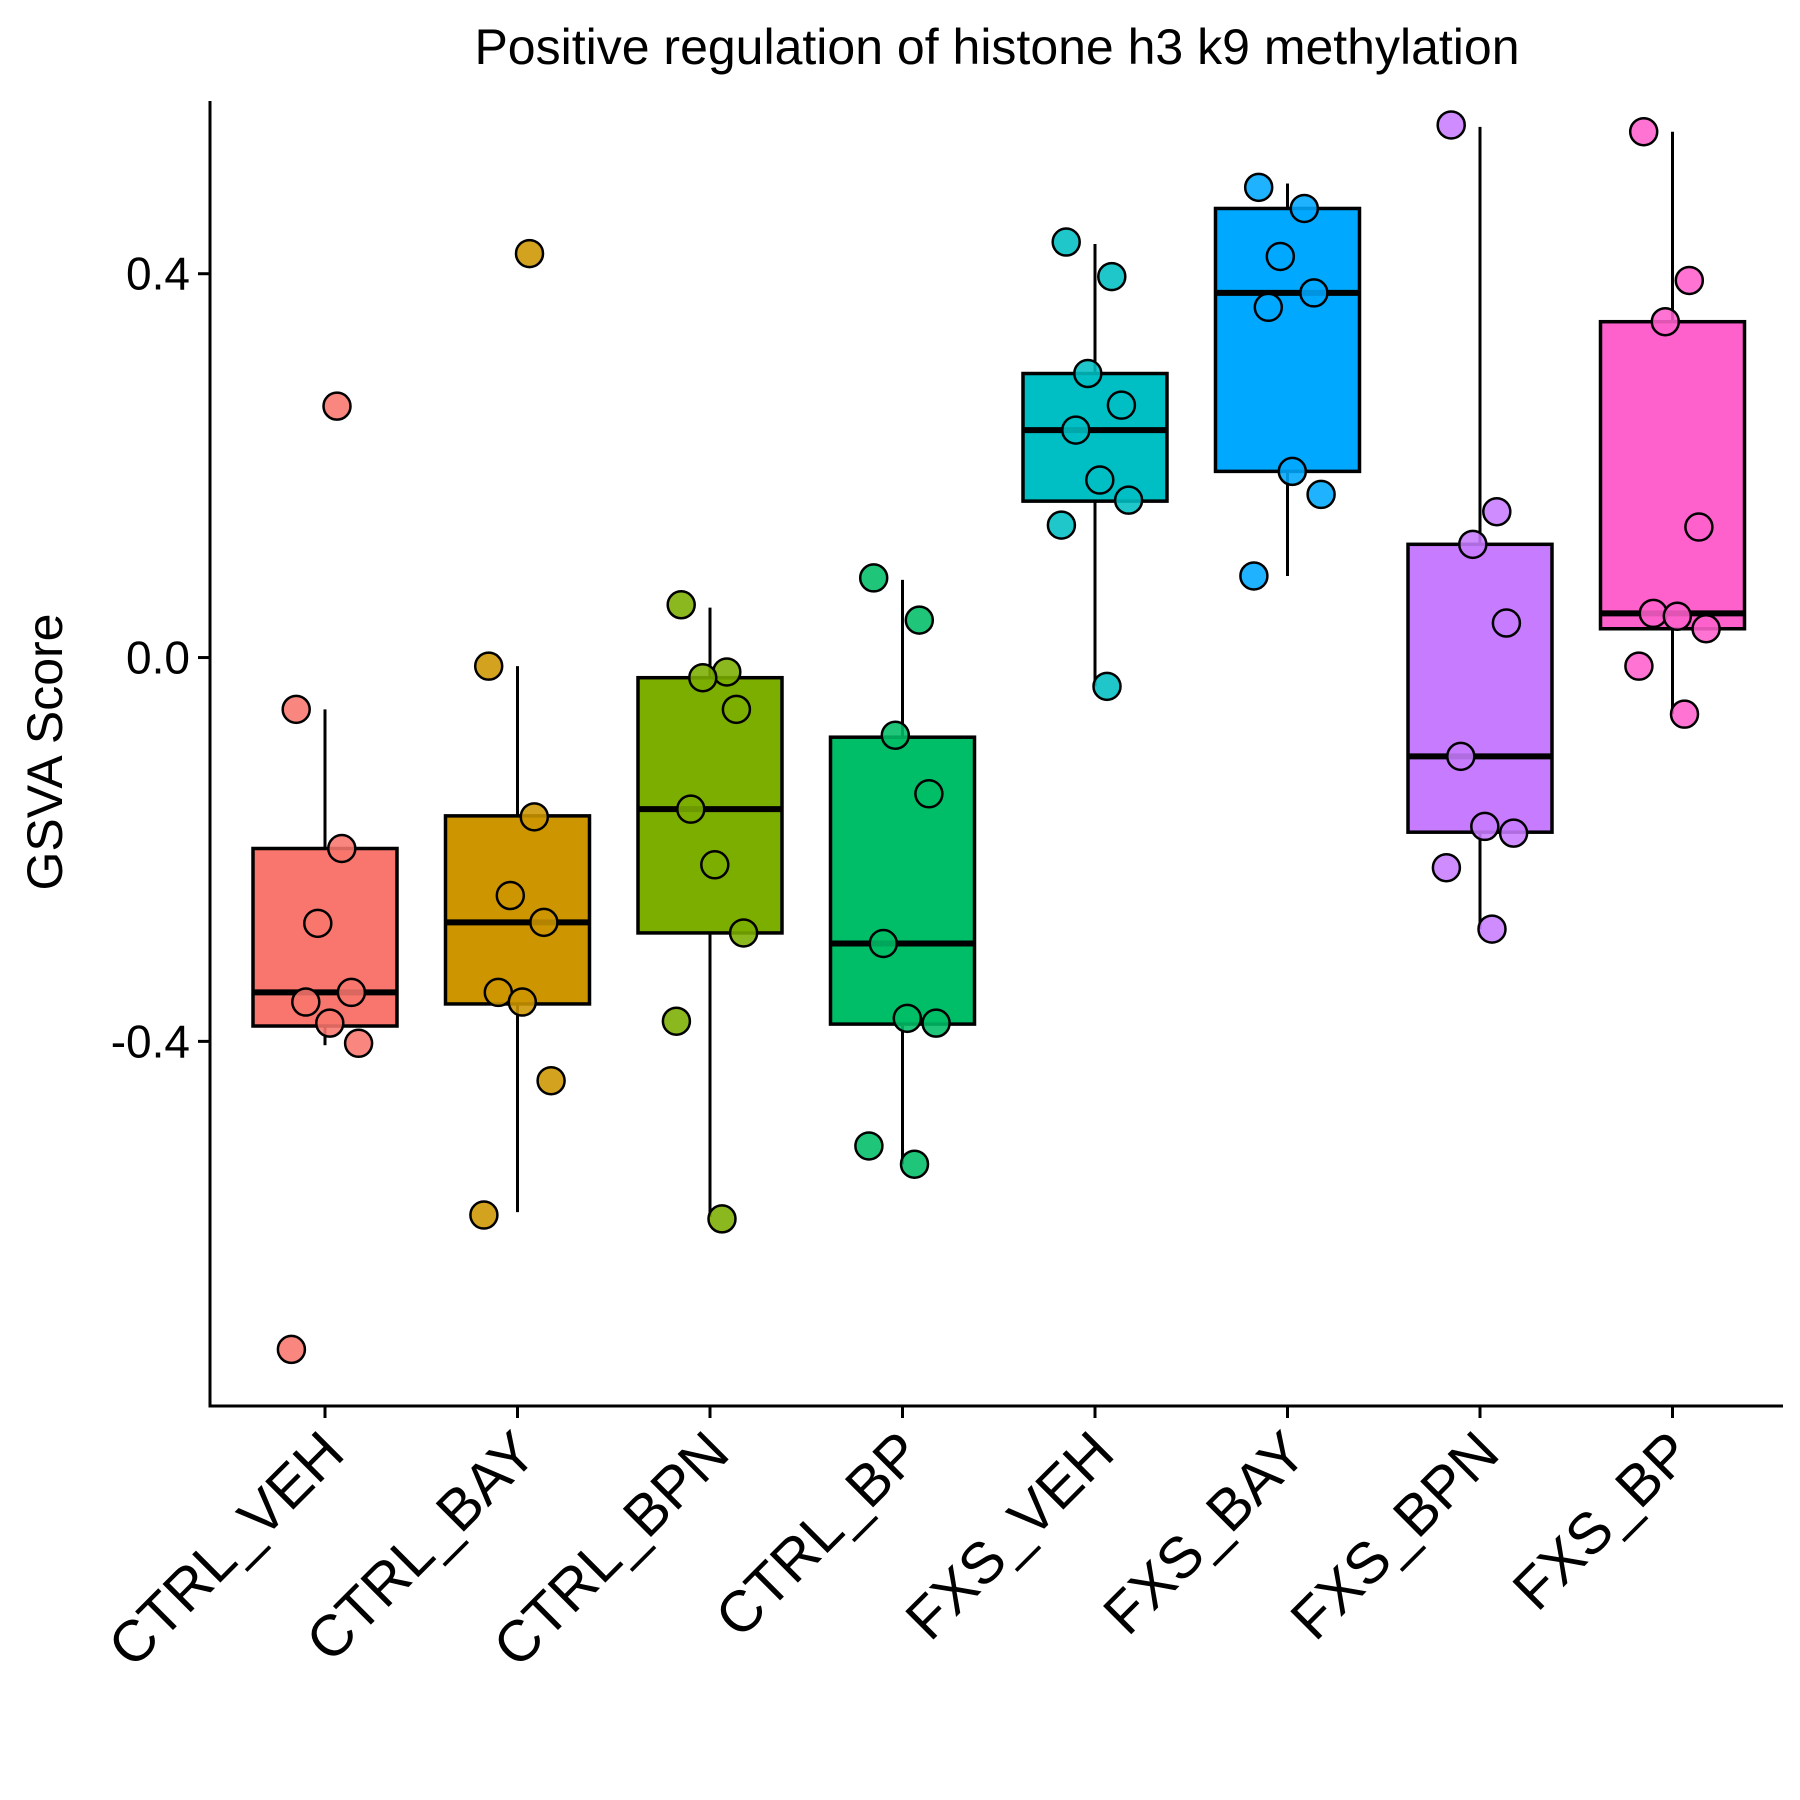 This screenshot has height=1800, width=1800. I want to click on box-group-ctrl-bpn, so click(710, 912).